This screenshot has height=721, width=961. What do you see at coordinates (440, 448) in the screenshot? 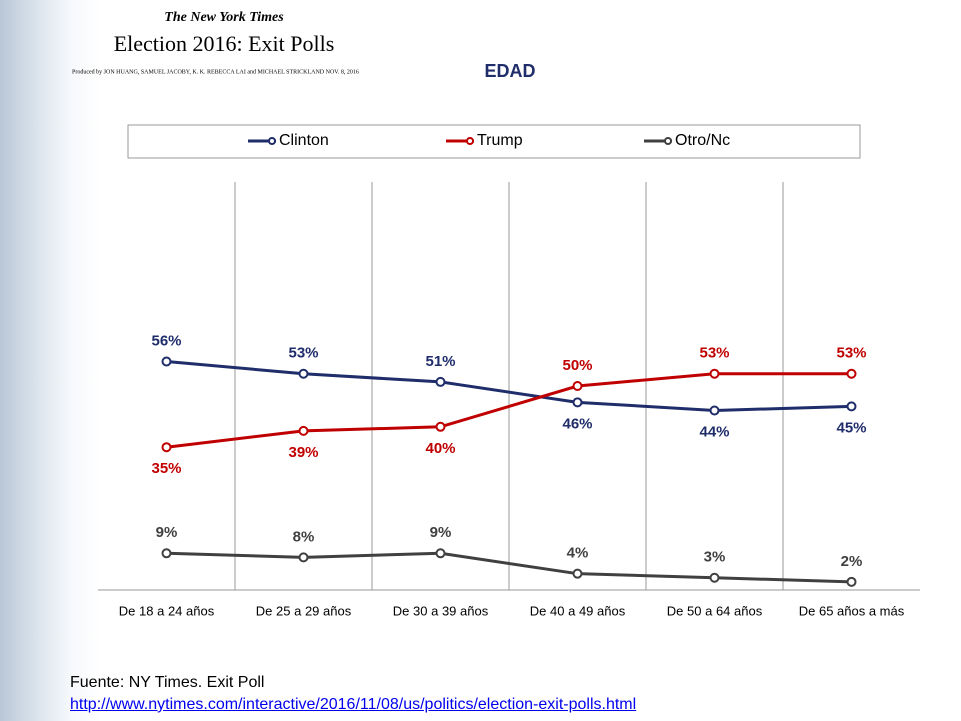
I see `value-label: 40%` at bounding box center [440, 448].